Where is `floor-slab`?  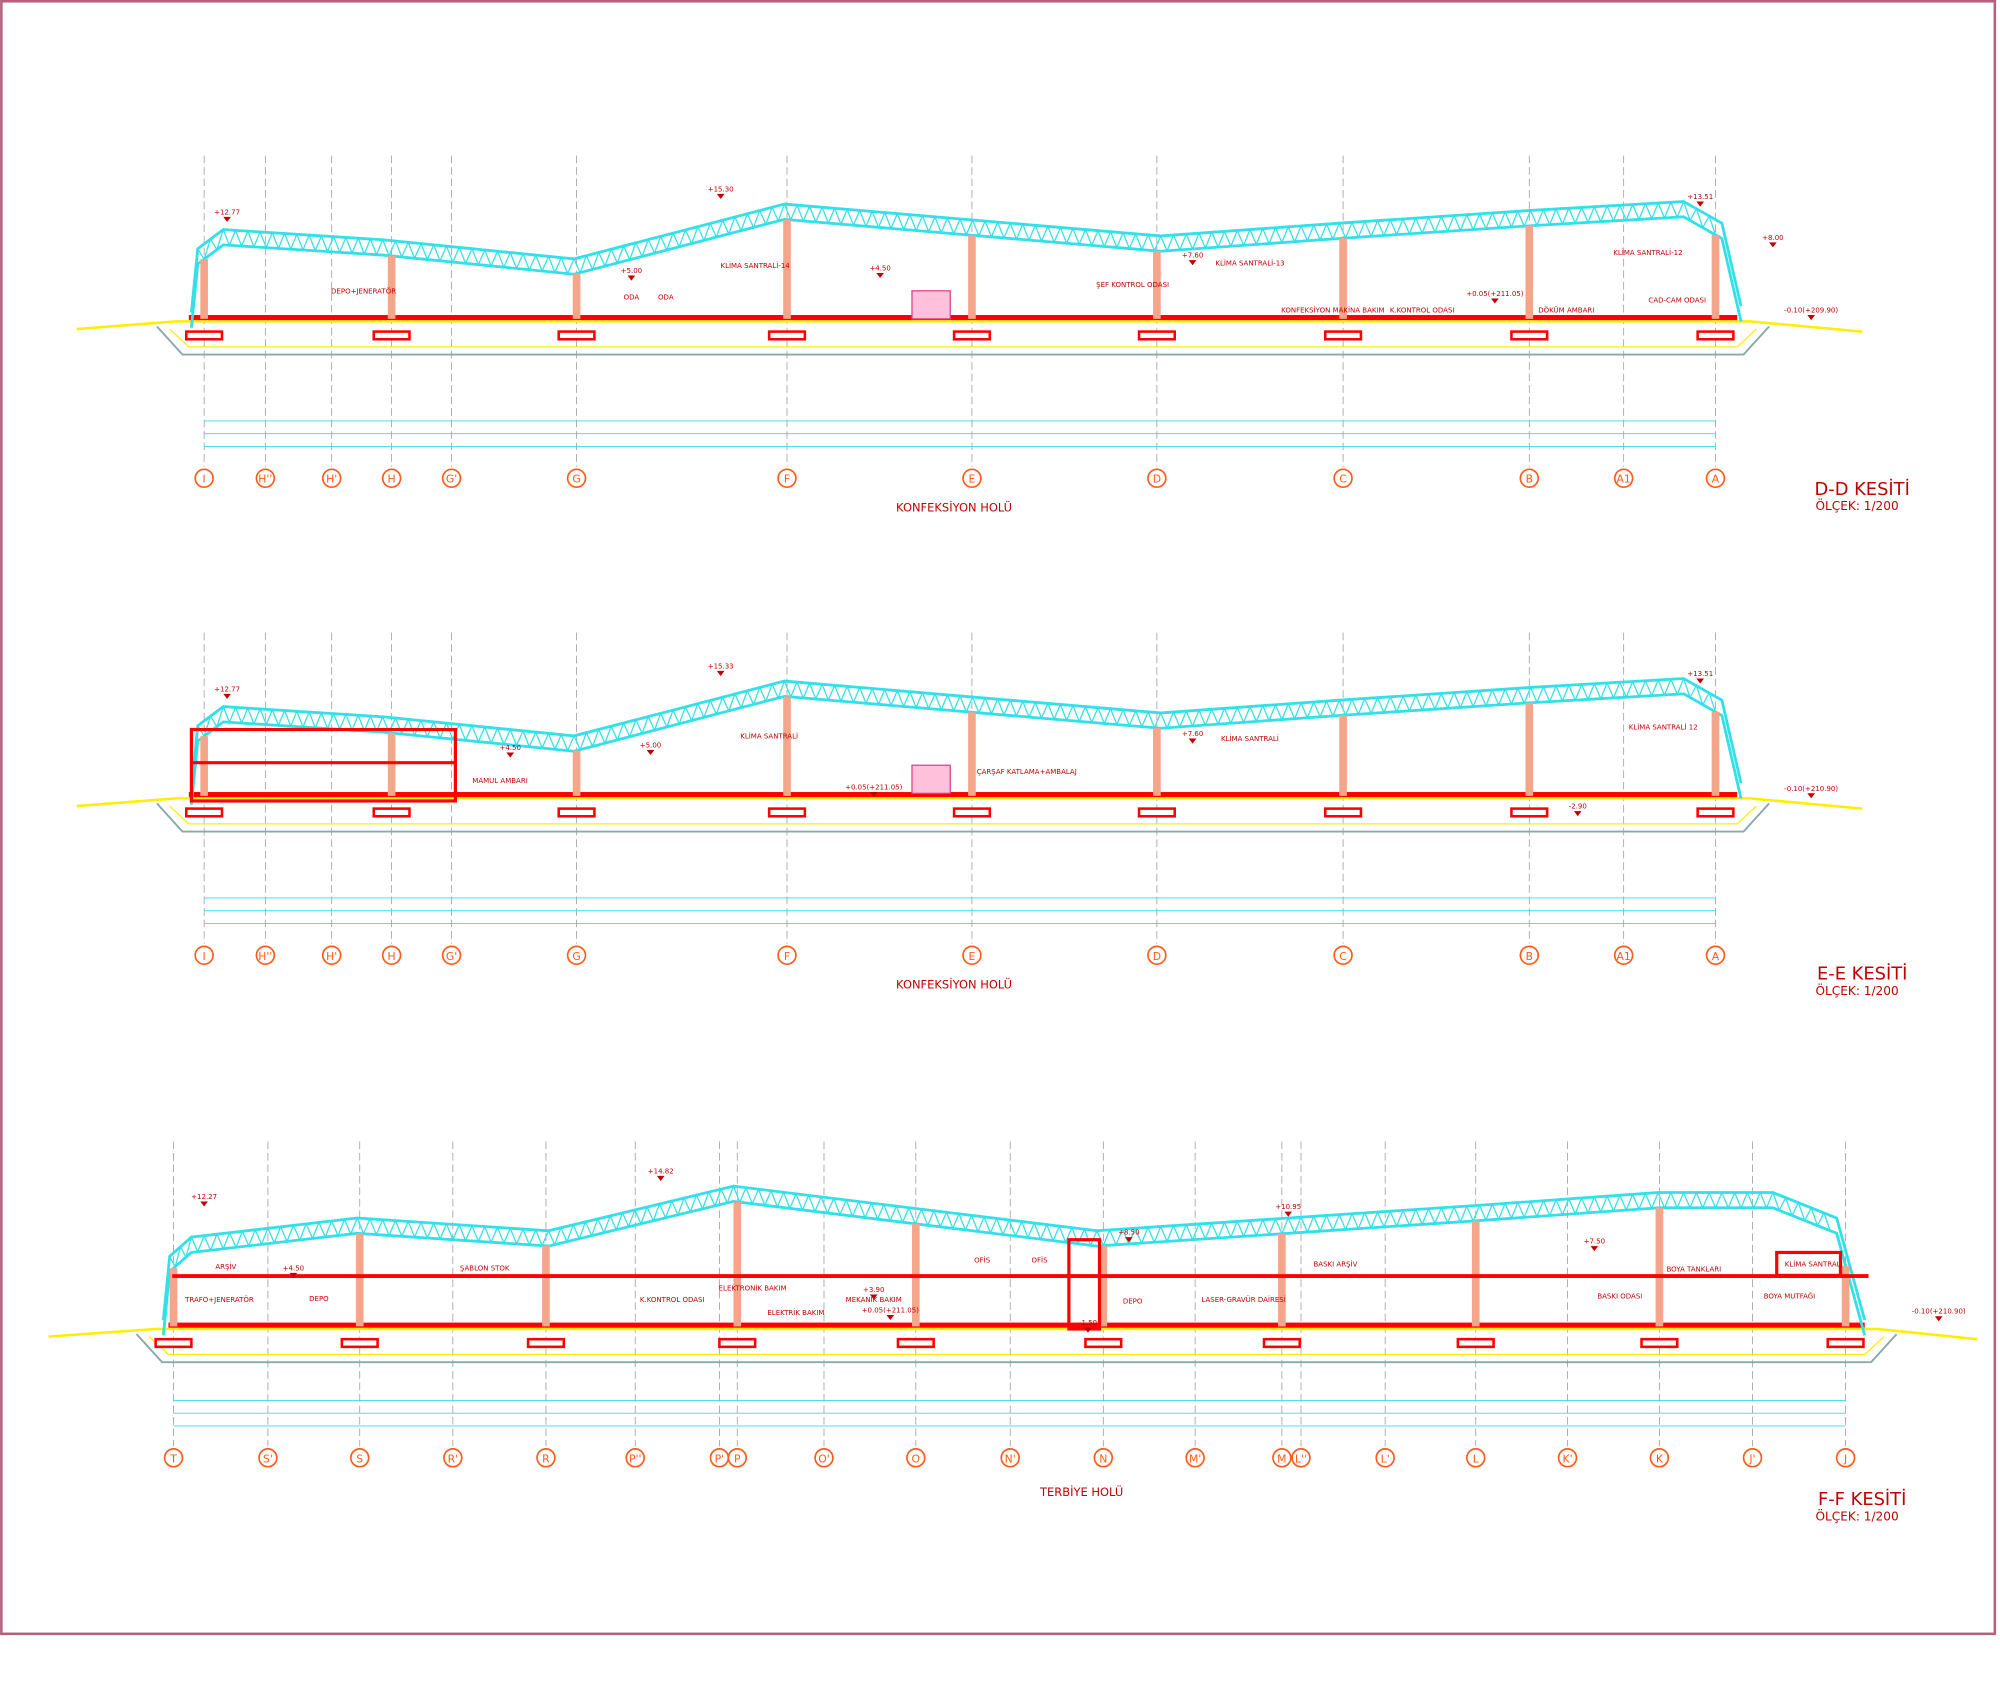
floor-slab is located at coordinates (963, 318).